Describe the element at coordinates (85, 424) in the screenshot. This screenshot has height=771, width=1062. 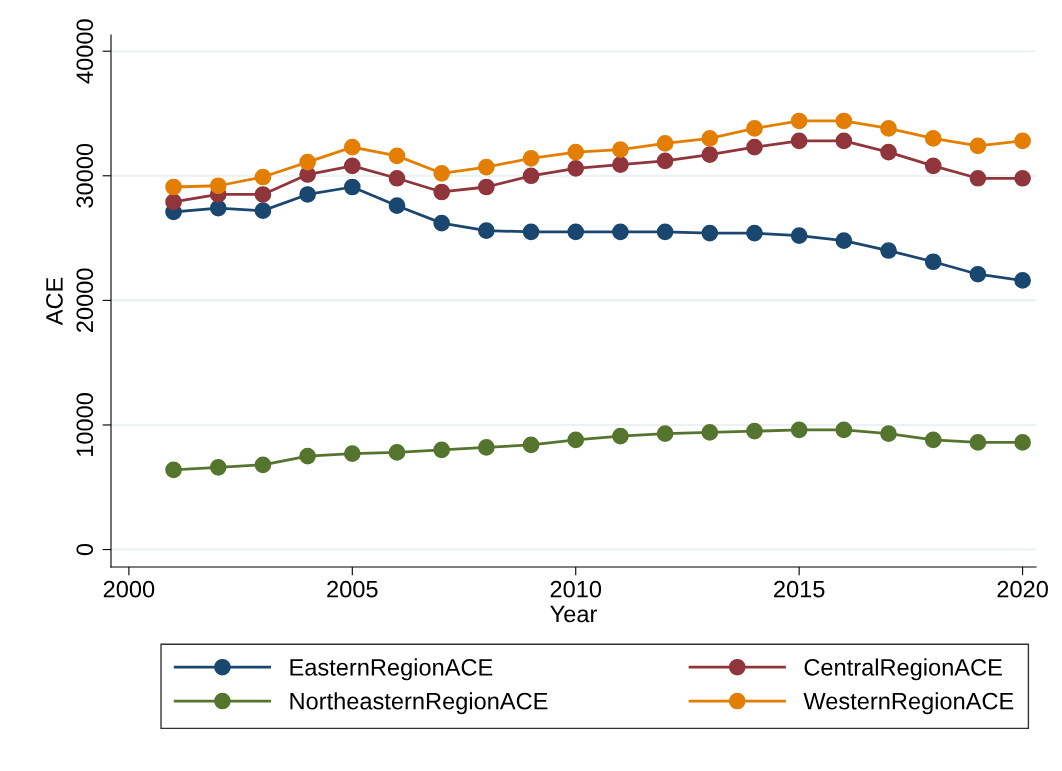
I see `y-tick-label: 10000` at that location.